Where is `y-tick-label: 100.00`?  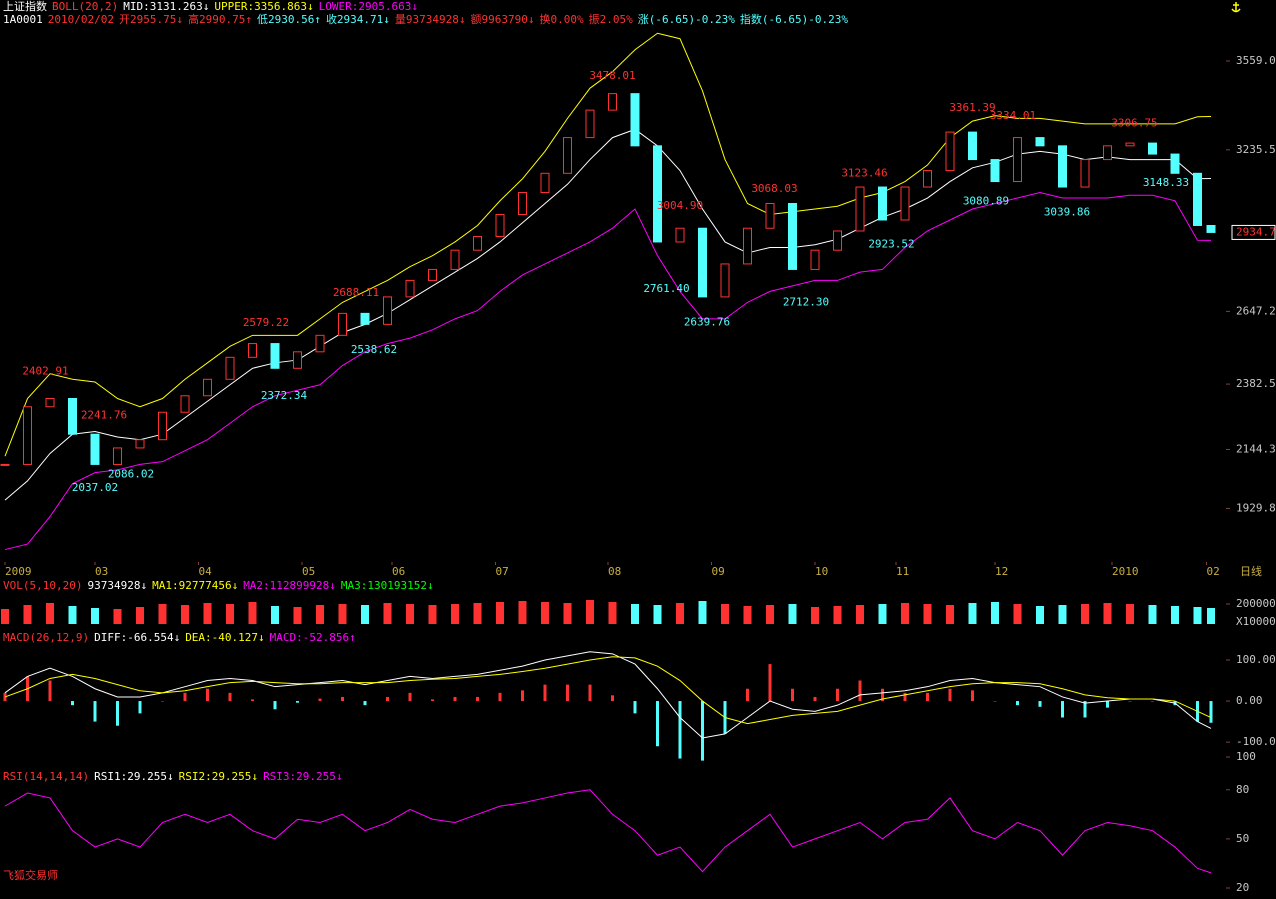 y-tick-label: 100.00 is located at coordinates (1256, 659).